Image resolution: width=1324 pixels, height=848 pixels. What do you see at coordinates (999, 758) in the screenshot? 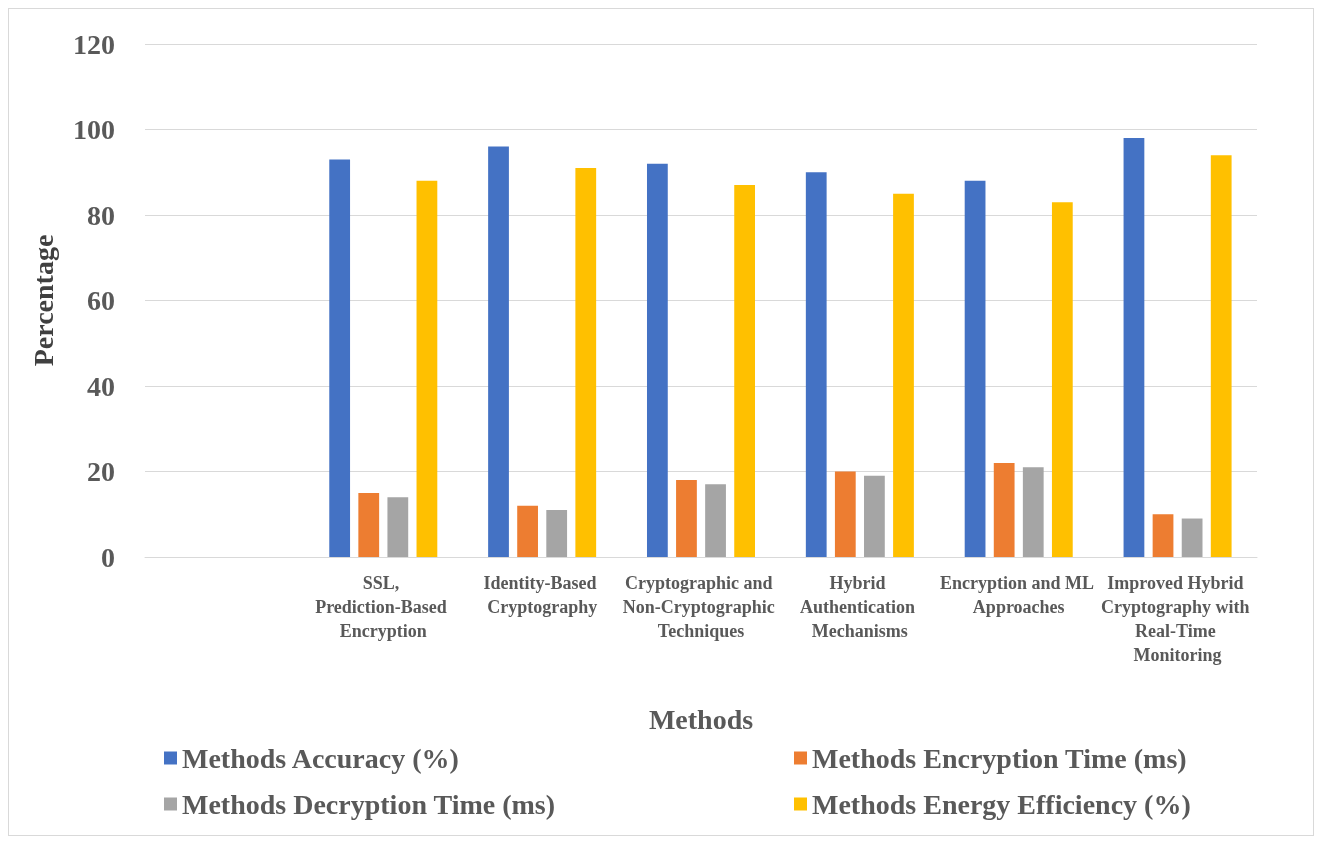
I see `legend-label: Methods Encryption Time (ms)` at bounding box center [999, 758].